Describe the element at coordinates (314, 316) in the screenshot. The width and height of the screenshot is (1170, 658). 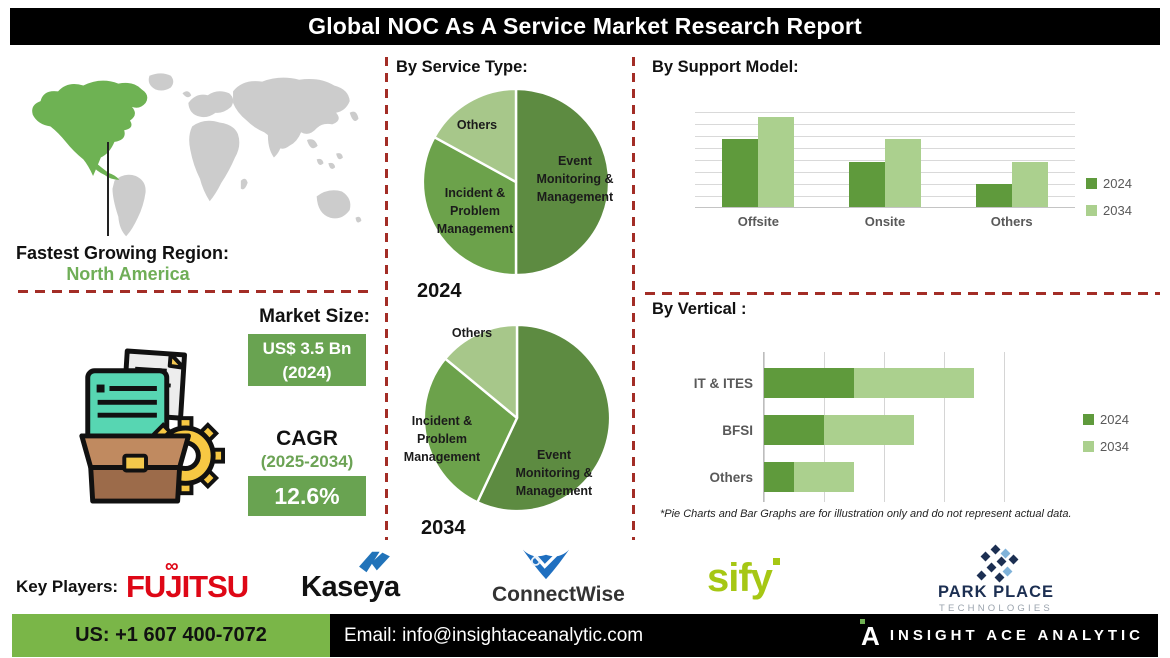
I see `market-size-label: Market Size:` at that location.